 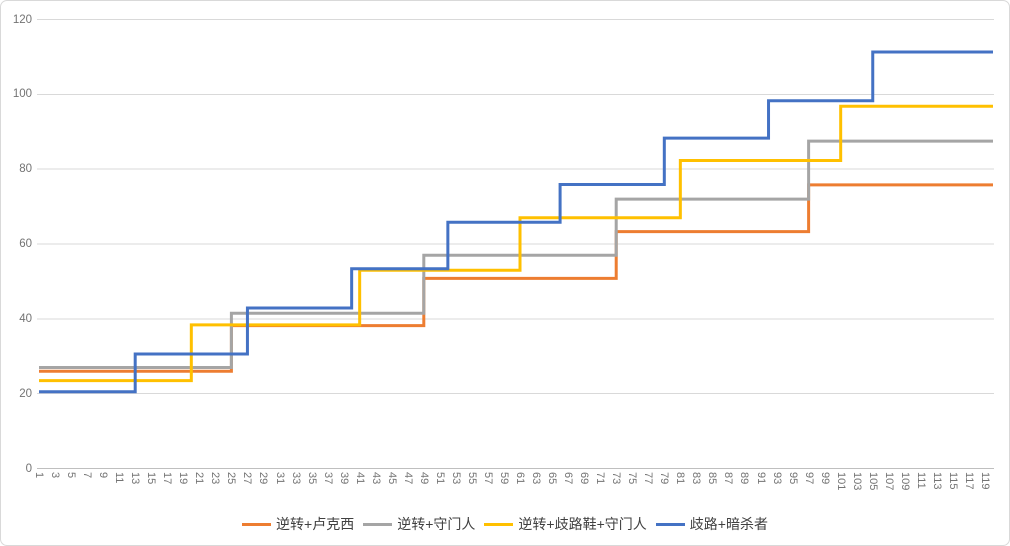 I want to click on x-axis-tick-label: 39, so click(x=343, y=478).